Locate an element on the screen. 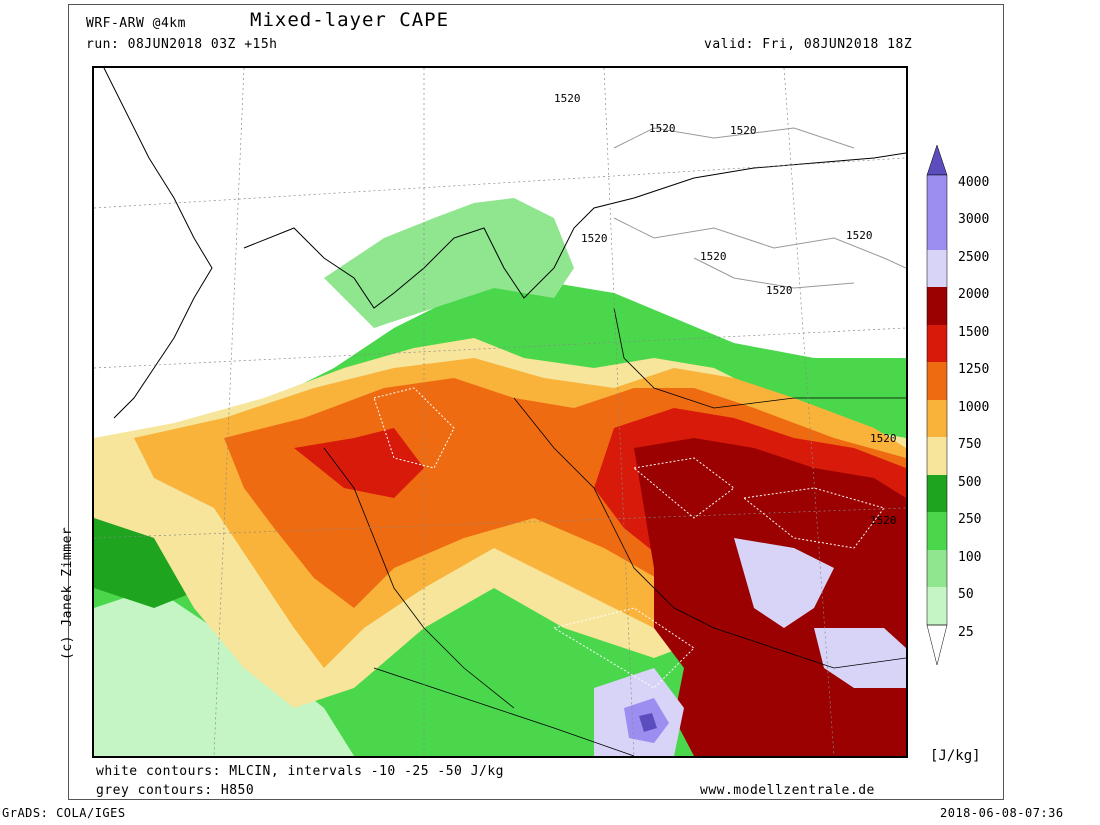 This screenshot has width=1100, height=825. legend-swatch-2000 is located at coordinates (937, 306).